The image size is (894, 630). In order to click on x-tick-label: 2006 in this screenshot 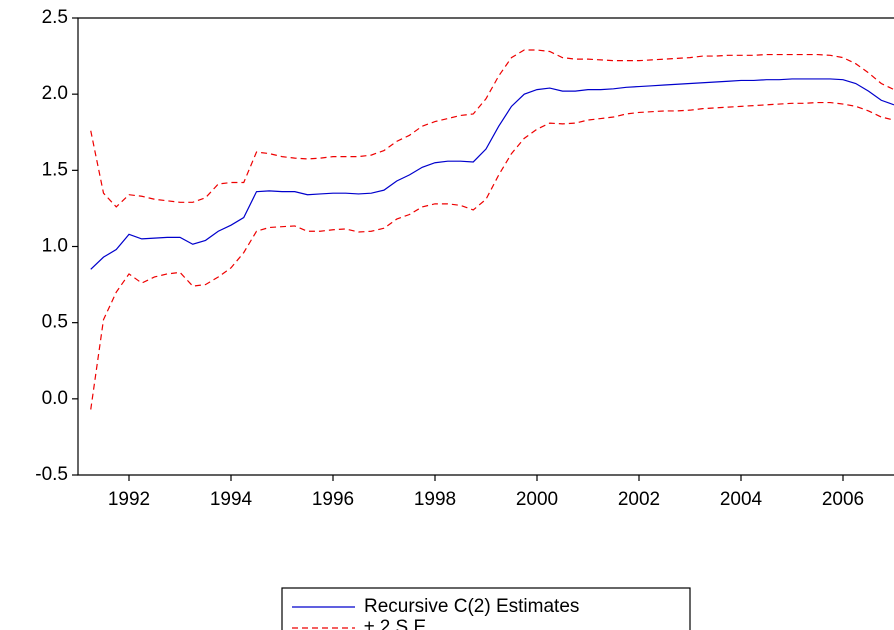, I will do `click(843, 499)`.